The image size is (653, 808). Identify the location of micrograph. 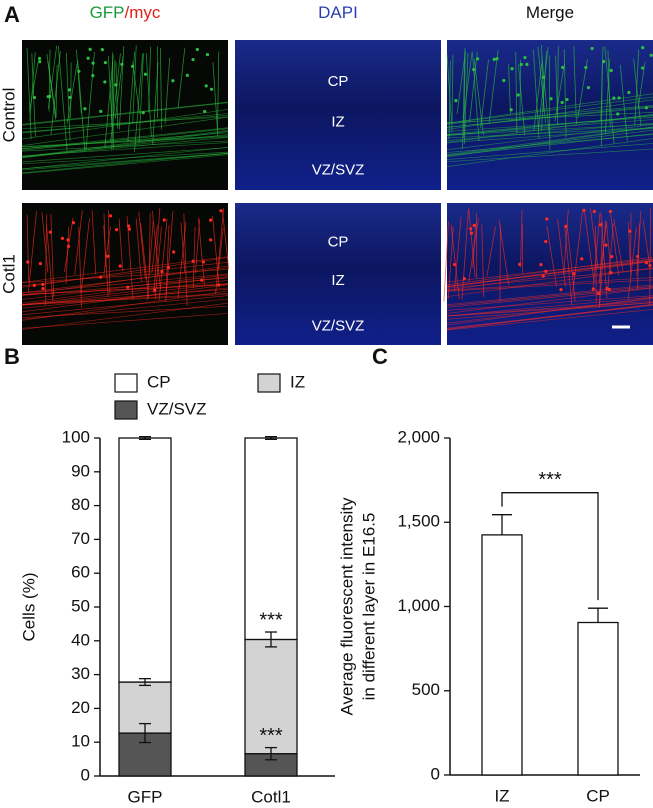
(125, 274).